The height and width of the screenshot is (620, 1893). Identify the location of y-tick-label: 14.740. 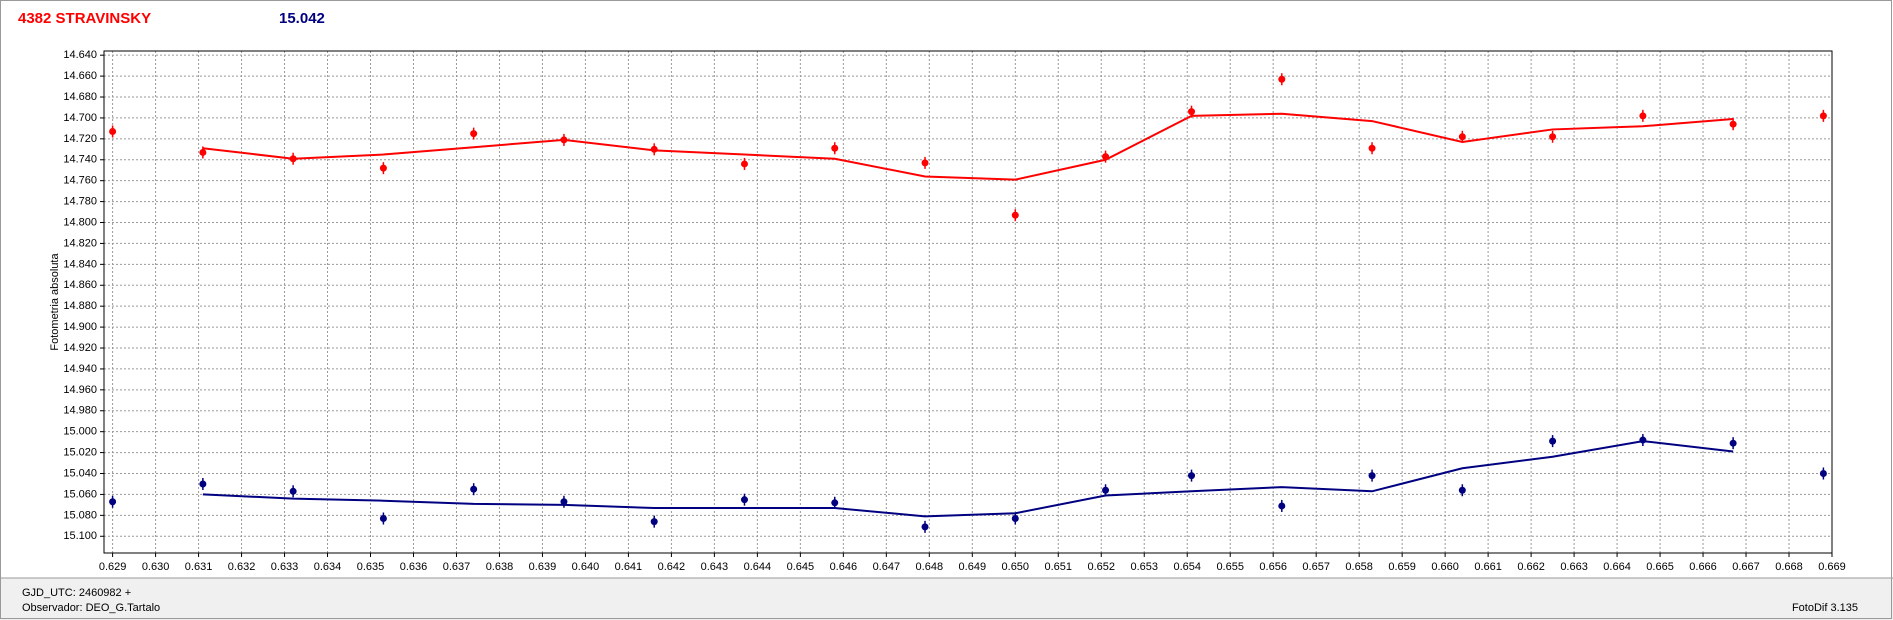
(80, 160).